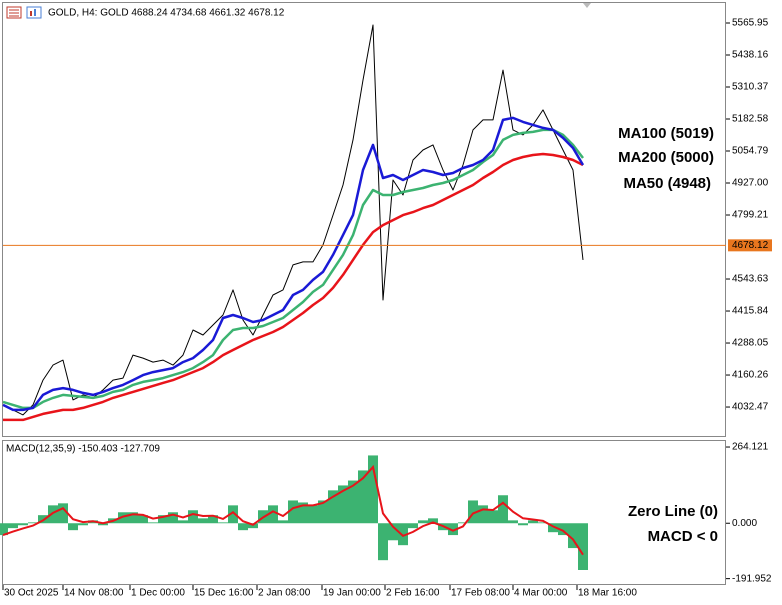  I want to click on macd-title: MACD(12,35,9) -150.403 -127.709, so click(83, 449).